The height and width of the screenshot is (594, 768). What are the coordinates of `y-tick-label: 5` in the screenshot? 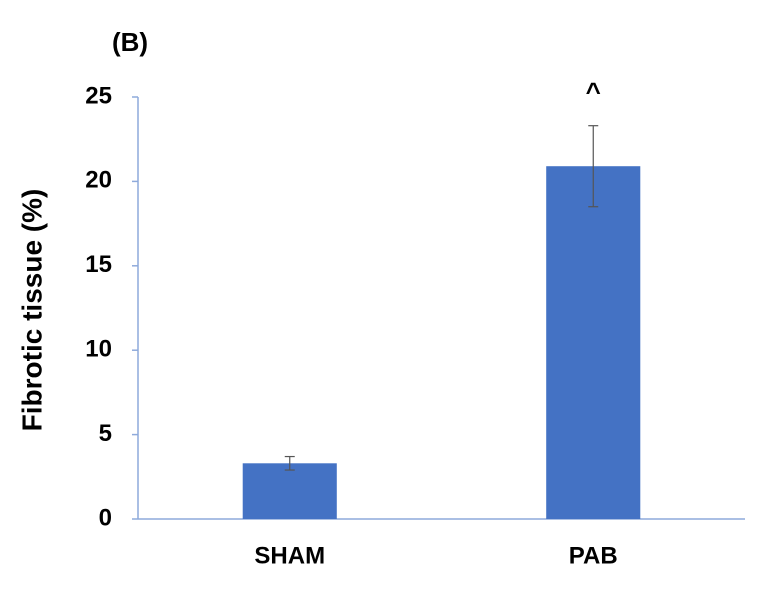 It's located at (105, 433).